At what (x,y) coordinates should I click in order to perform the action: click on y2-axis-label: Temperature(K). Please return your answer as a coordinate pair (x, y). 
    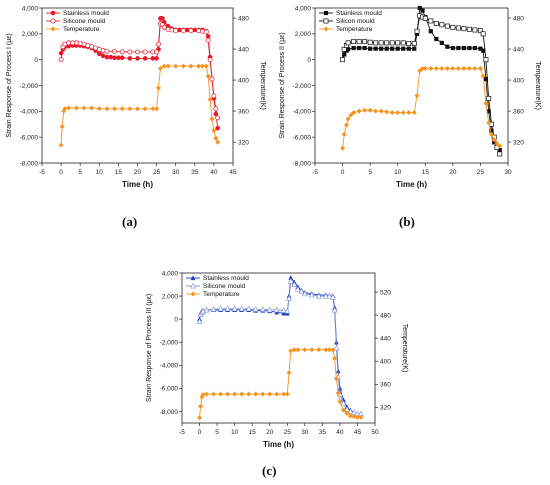
    Looking at the image, I should click on (404, 348).